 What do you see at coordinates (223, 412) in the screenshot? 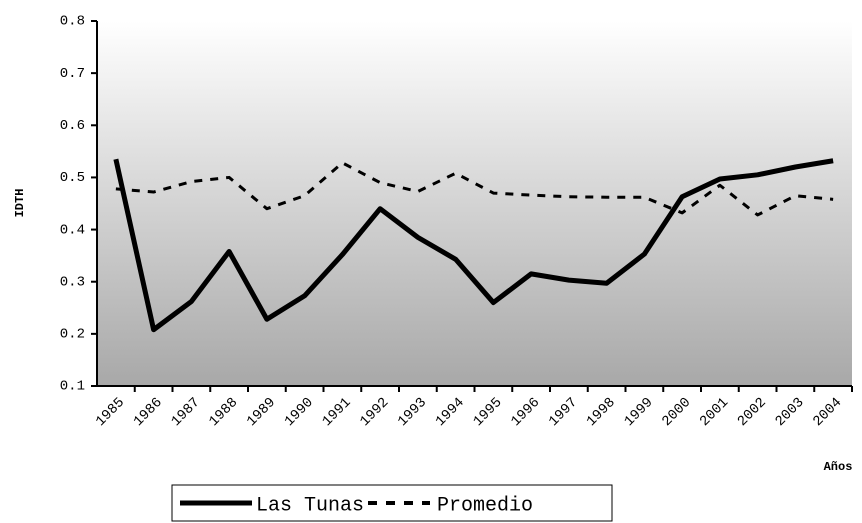
I see `x-tick-label: 1988` at bounding box center [223, 412].